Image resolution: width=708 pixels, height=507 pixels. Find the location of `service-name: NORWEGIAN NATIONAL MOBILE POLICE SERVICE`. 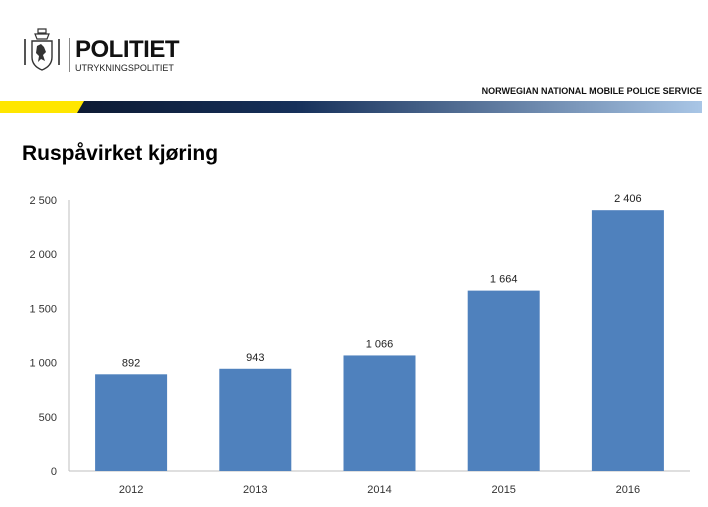

service-name: NORWEGIAN NATIONAL MOBILE POLICE SERVICE is located at coordinates (591, 91).